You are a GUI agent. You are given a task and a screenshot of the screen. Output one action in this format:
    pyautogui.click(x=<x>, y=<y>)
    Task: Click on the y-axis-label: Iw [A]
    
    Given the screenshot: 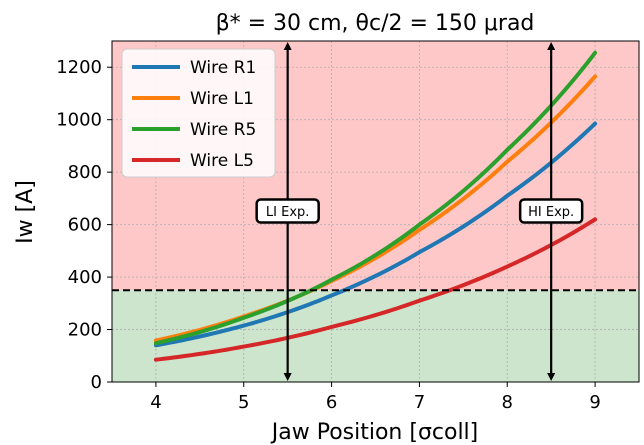 What is the action you would take?
    pyautogui.click(x=25, y=212)
    